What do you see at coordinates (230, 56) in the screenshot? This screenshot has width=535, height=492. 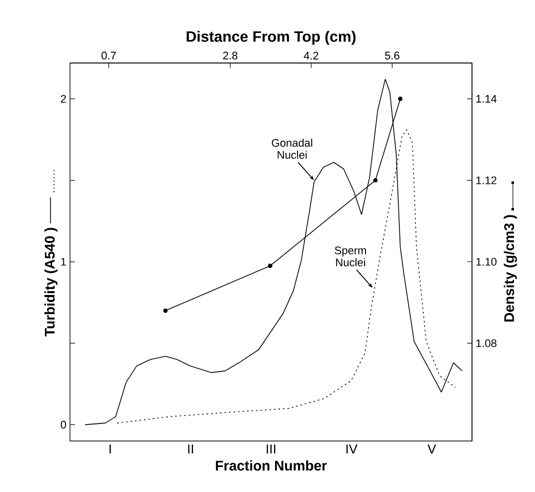 I see `x-tick-label: 2.8` at bounding box center [230, 56].